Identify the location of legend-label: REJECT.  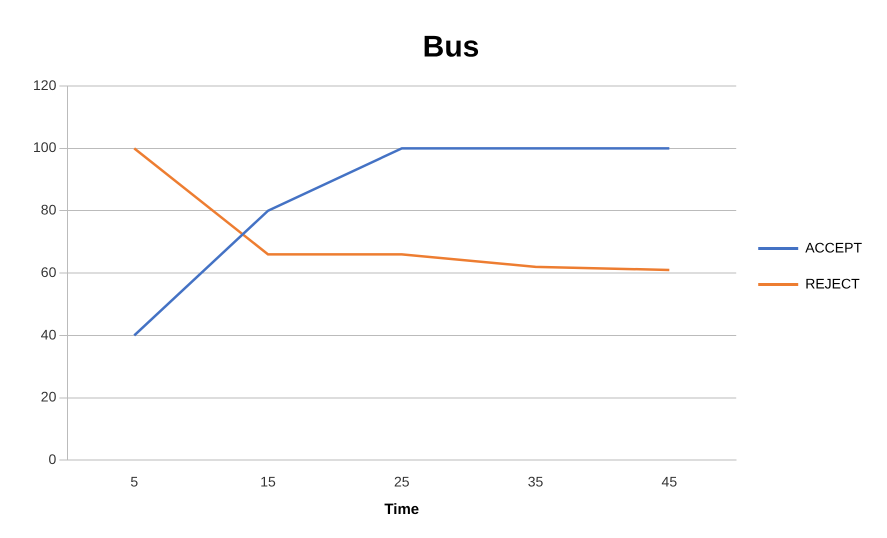
(832, 283).